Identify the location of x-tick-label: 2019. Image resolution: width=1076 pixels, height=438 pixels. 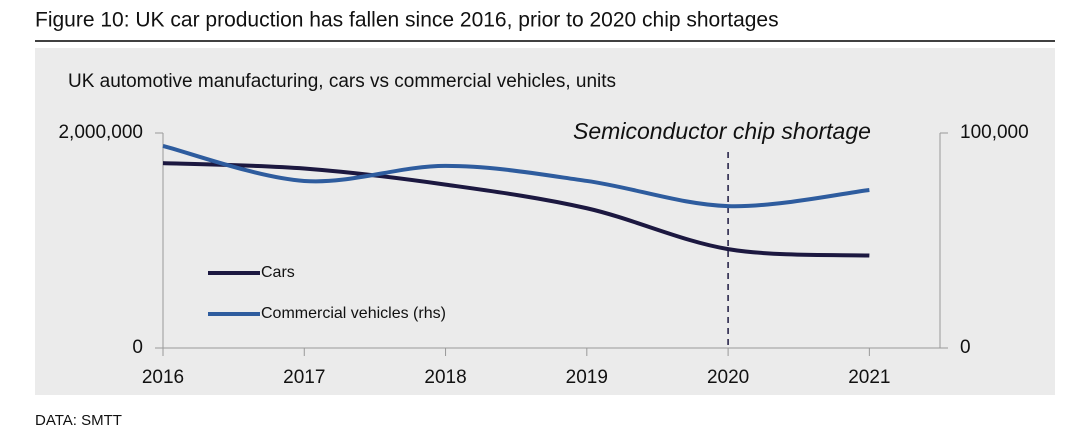
(587, 377).